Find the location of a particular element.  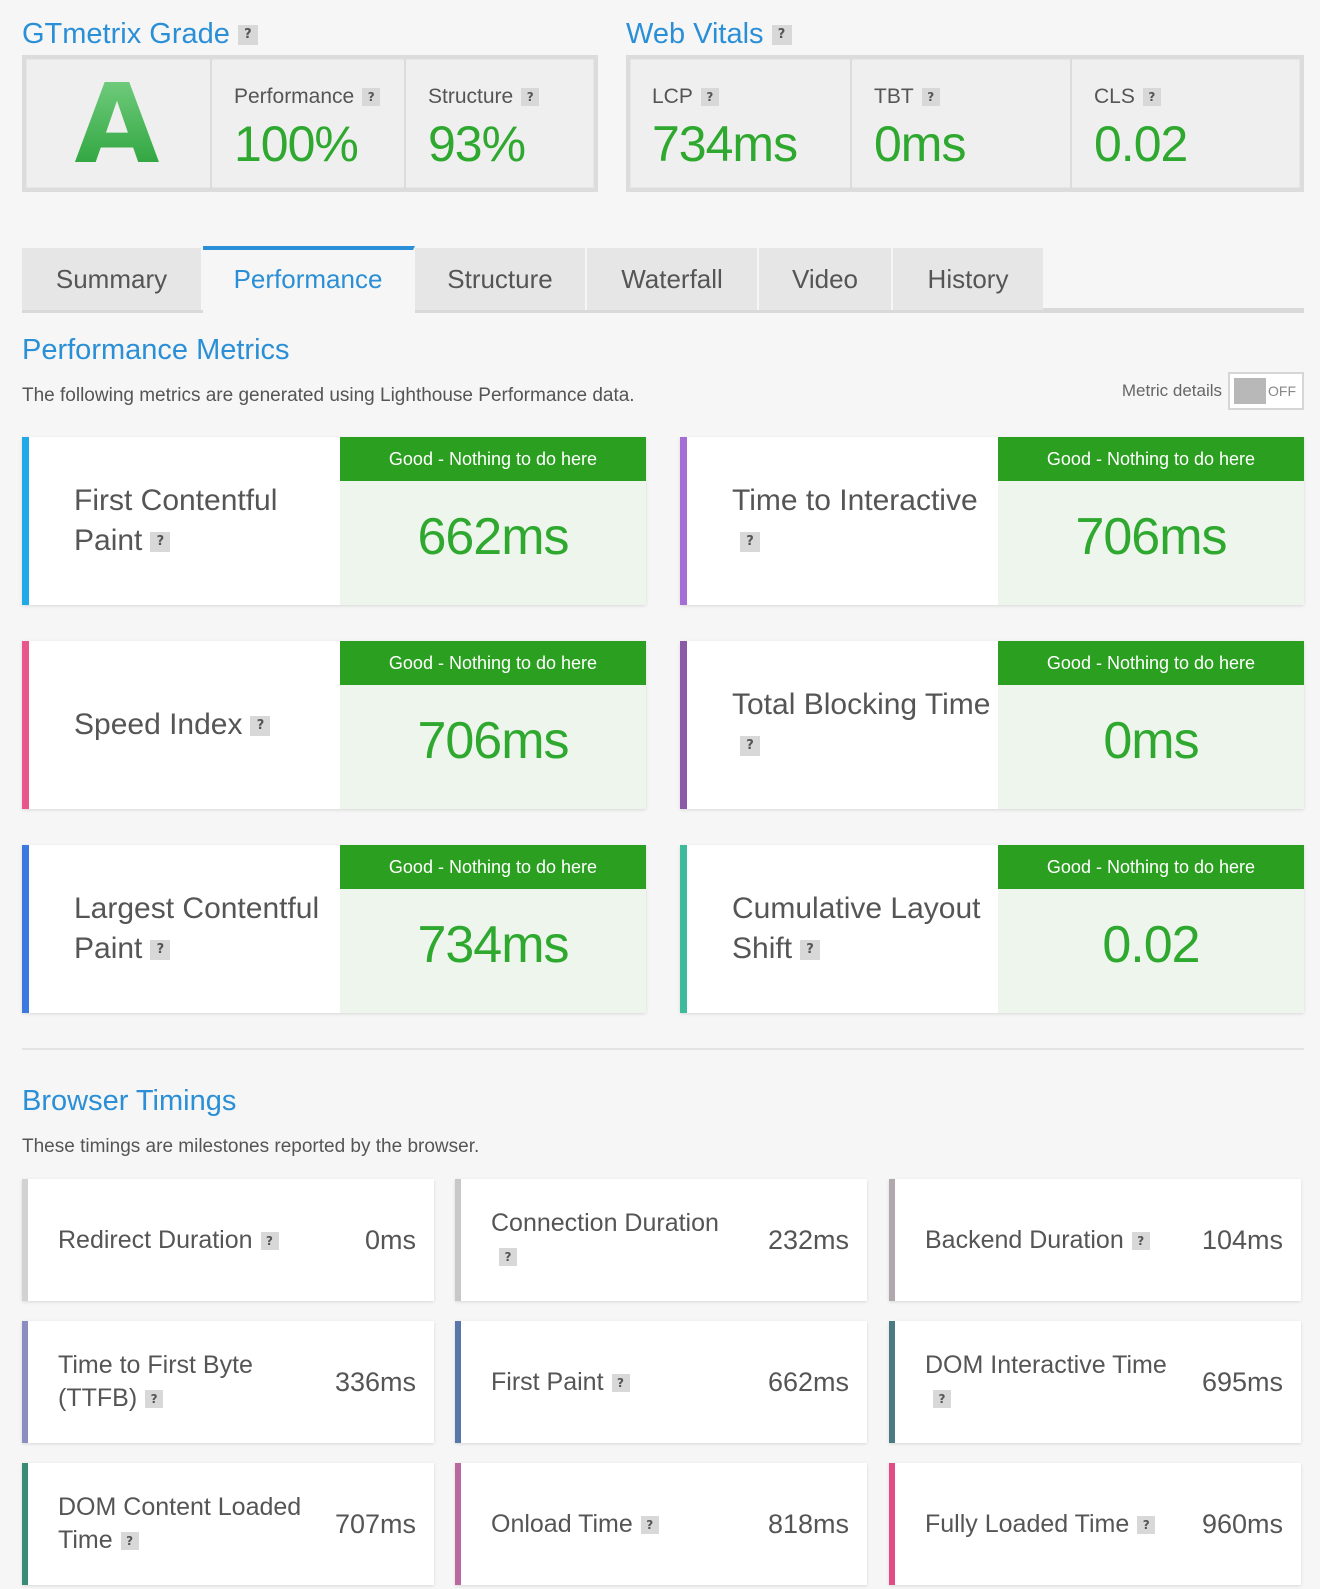

timing-value: 818ms is located at coordinates (808, 1523).